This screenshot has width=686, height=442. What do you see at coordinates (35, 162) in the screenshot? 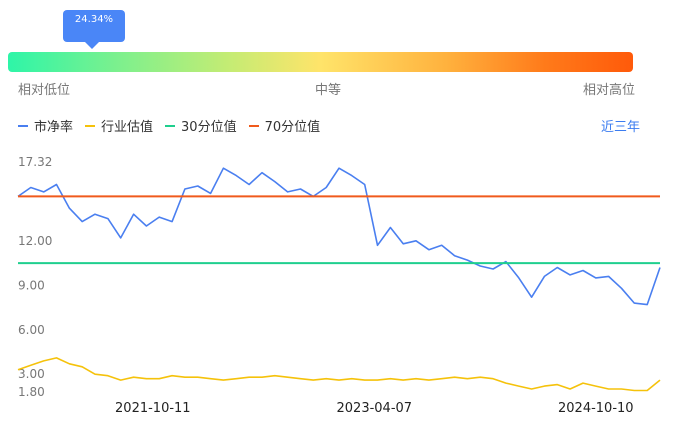
I see `y-tick-label: 17.32` at bounding box center [35, 162].